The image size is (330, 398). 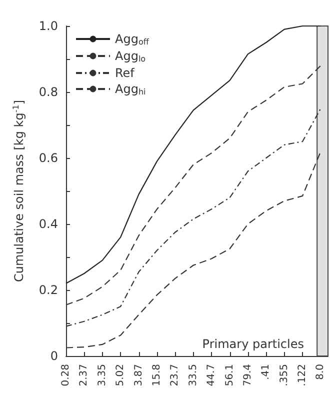 I want to click on x-tick-label: 23.7, so click(x=175, y=375).